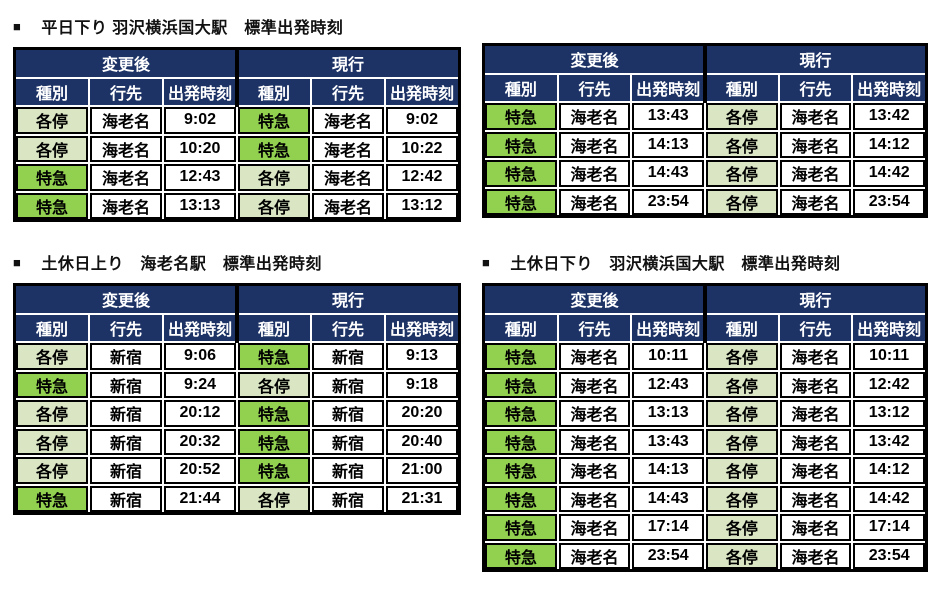  I want to click on cell-departure-time: 20:52, so click(200, 470).